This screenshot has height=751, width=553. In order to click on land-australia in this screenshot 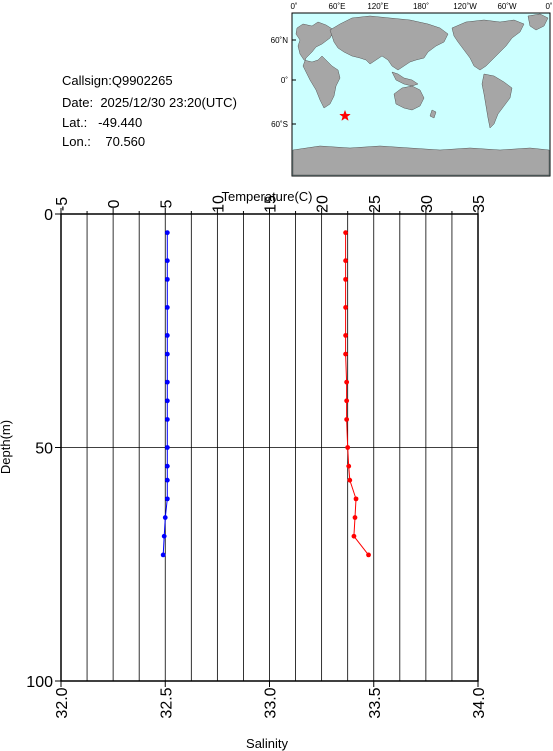, I will do `click(409, 98)`.